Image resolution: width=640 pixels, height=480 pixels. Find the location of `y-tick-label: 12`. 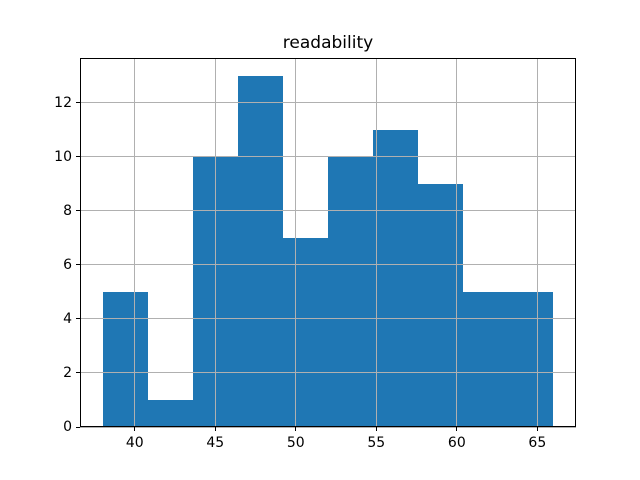

y-tick-label: 12 is located at coordinates (63, 102).